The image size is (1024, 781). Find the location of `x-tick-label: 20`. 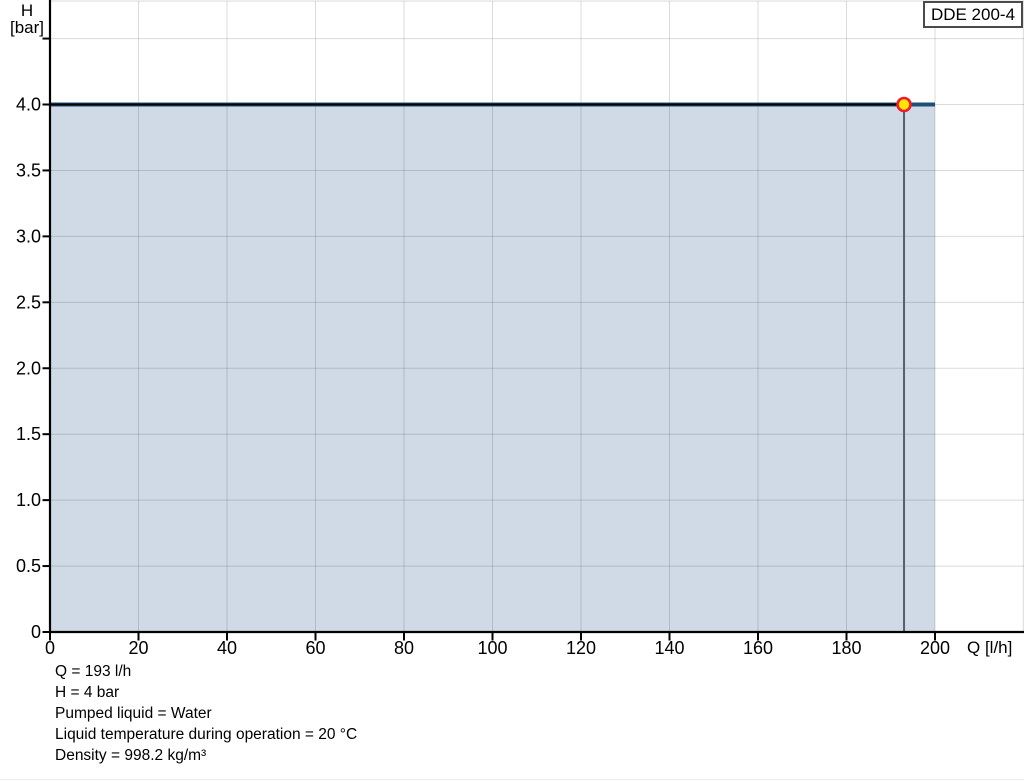

x-tick-label: 20 is located at coordinates (138, 648).